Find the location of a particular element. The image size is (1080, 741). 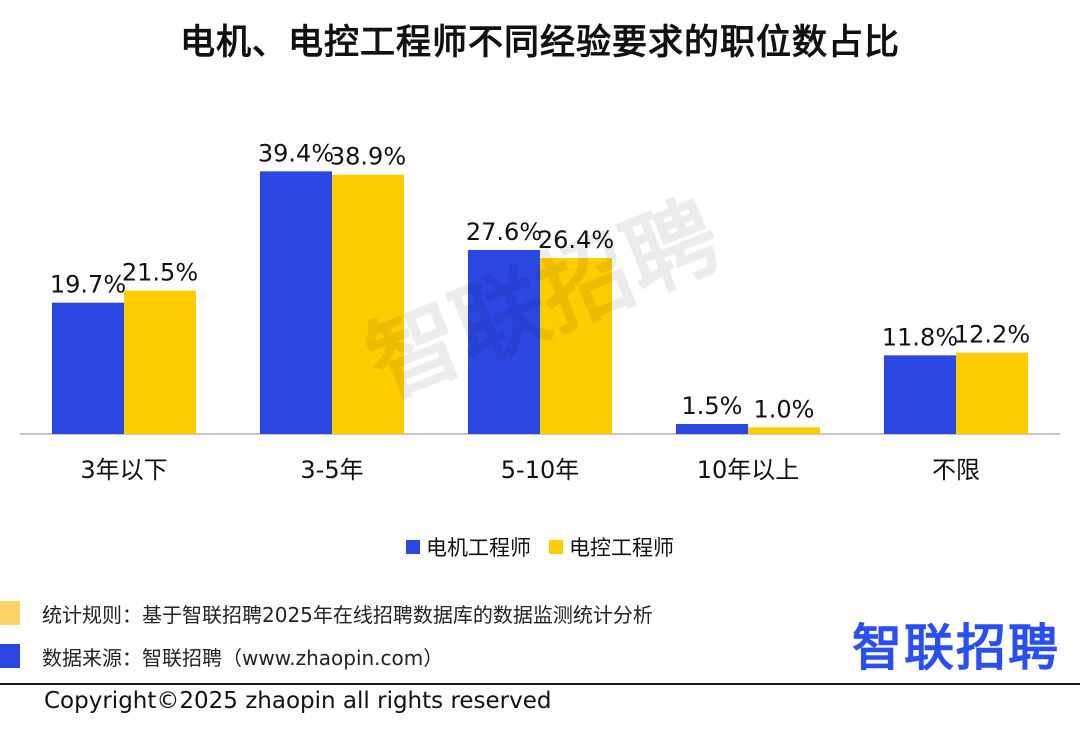

footer-rule-line: 统计规则：基于智联招聘2025年在线招聘数据库的数据监测统计分析 is located at coordinates (326, 613).